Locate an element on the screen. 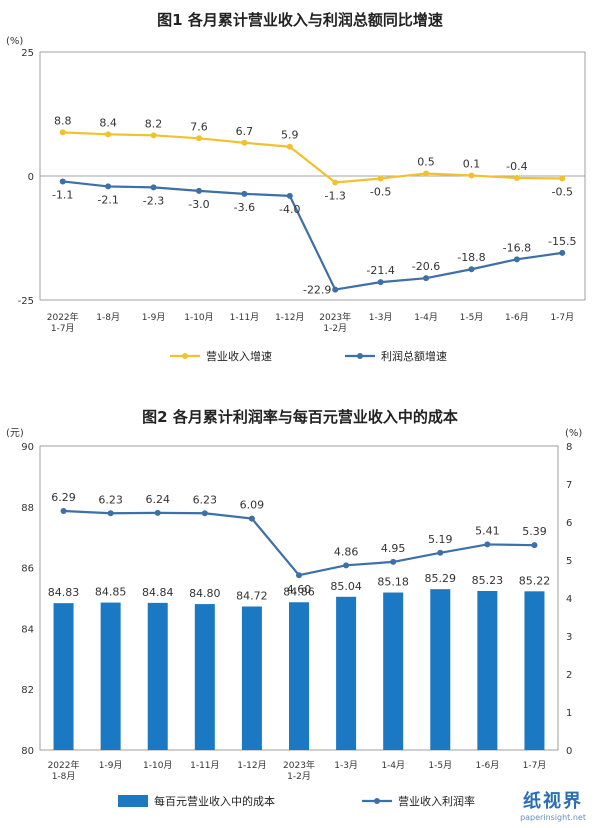  chart1-data-label: -20.6 is located at coordinates (426, 266).